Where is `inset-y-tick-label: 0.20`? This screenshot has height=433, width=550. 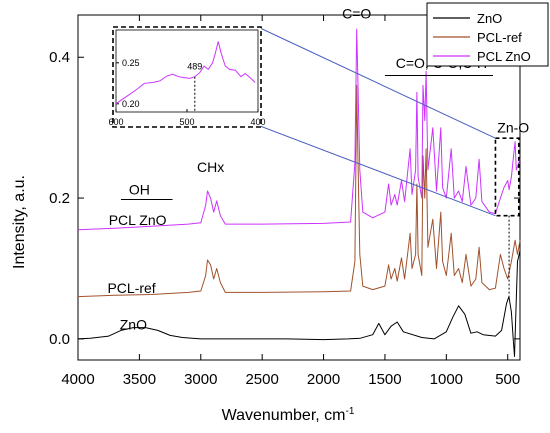 inset-y-tick-label: 0.20 is located at coordinates (131, 104).